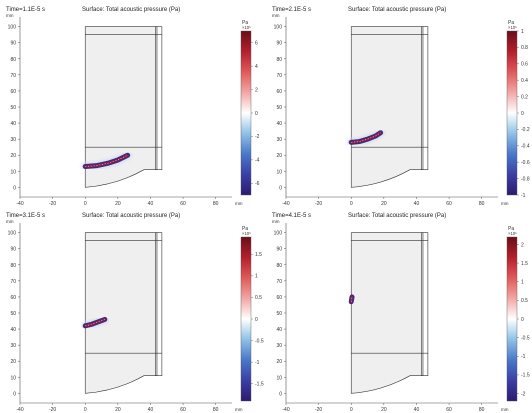  I want to click on x-tick-label: -20, so click(318, 204).